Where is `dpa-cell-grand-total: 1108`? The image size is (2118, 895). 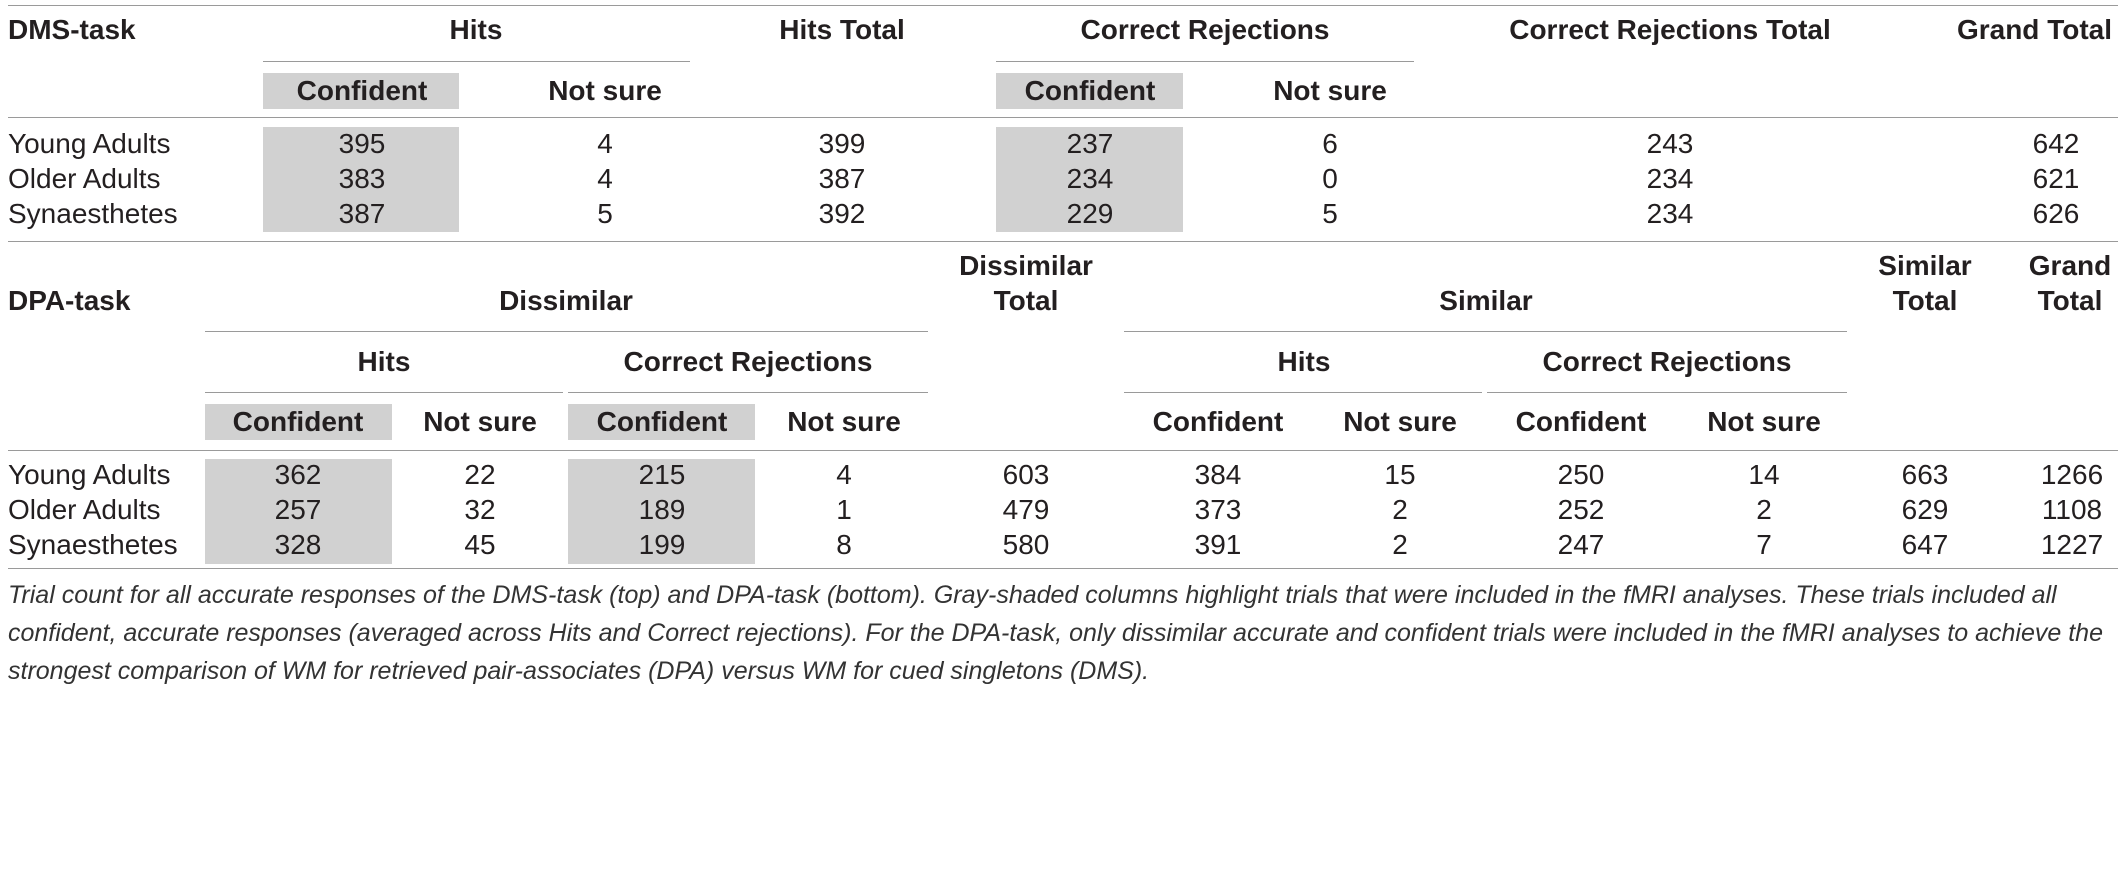 dpa-cell-grand-total: 1108 is located at coordinates (2072, 509).